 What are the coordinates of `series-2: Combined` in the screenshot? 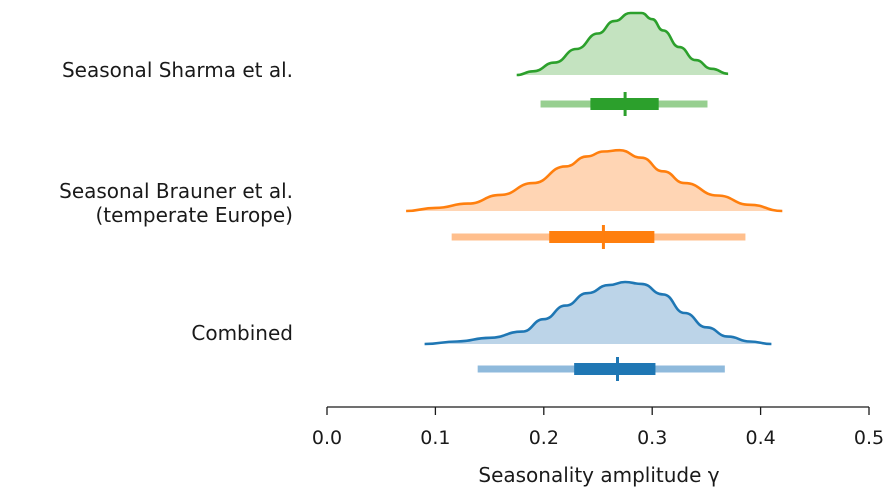 It's located at (481, 330).